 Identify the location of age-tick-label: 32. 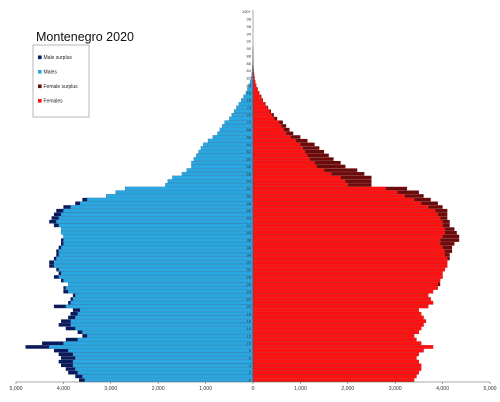
(249, 262).